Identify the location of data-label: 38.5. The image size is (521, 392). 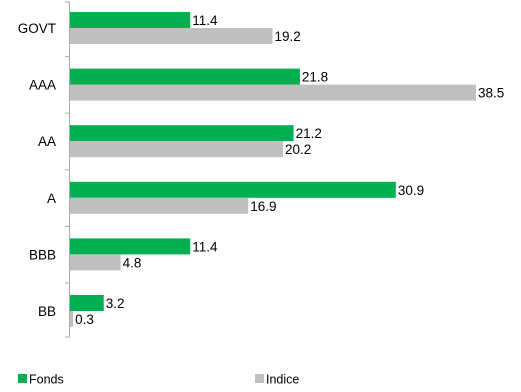
(491, 93).